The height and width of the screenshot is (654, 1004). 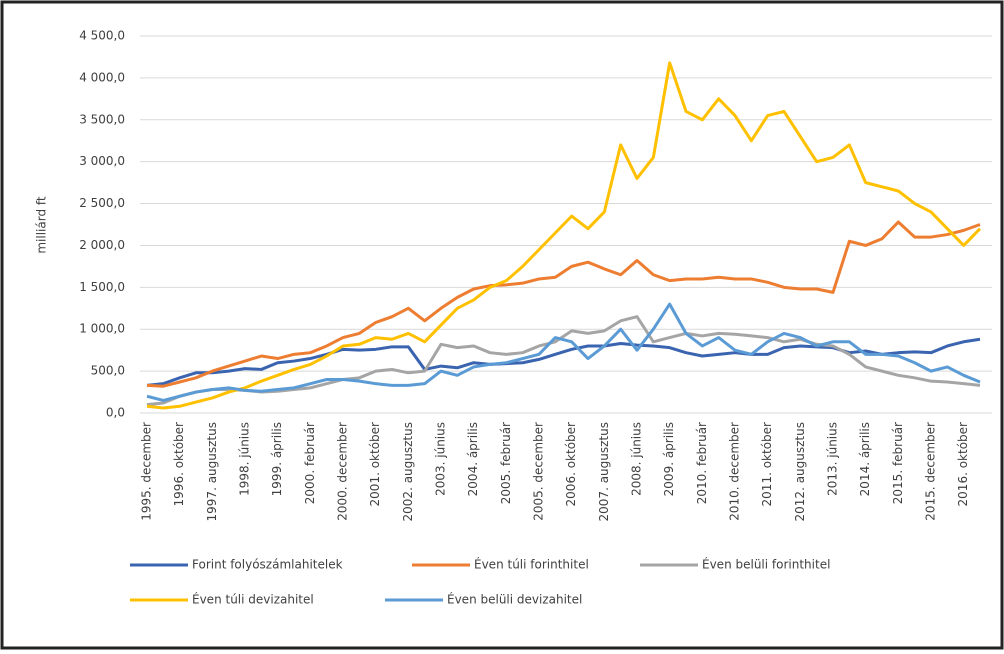 I want to click on x-tick-label: 2010. december, so click(x=735, y=471).